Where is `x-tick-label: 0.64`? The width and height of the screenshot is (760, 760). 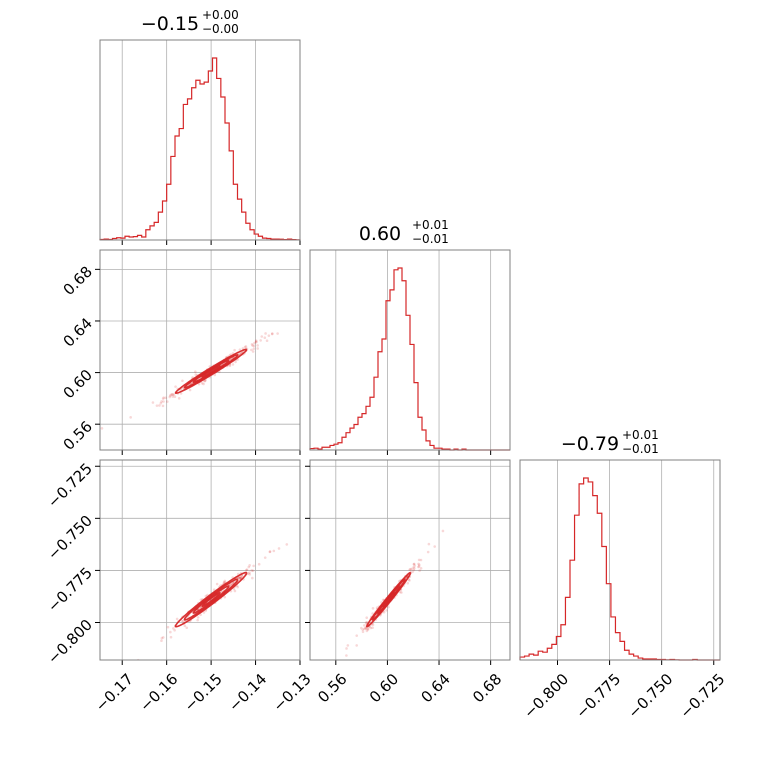 x-tick-label: 0.64 is located at coordinates (435, 688).